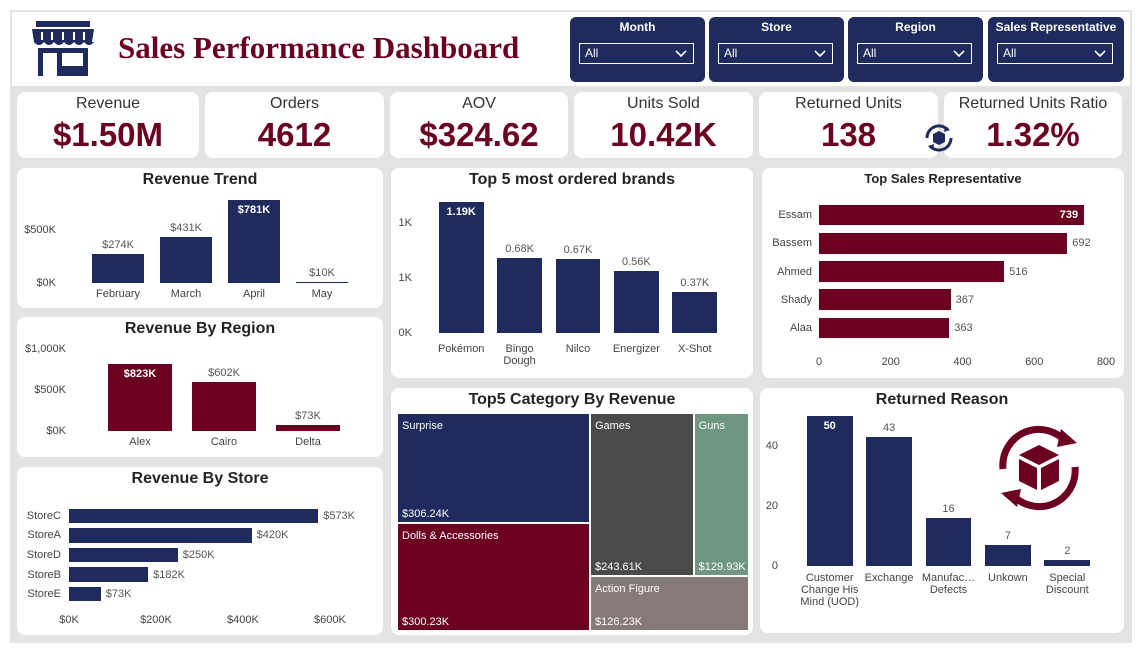 The height and width of the screenshot is (653, 1142). I want to click on dashboard-title: Sales Performance Dashboard, so click(319, 47).